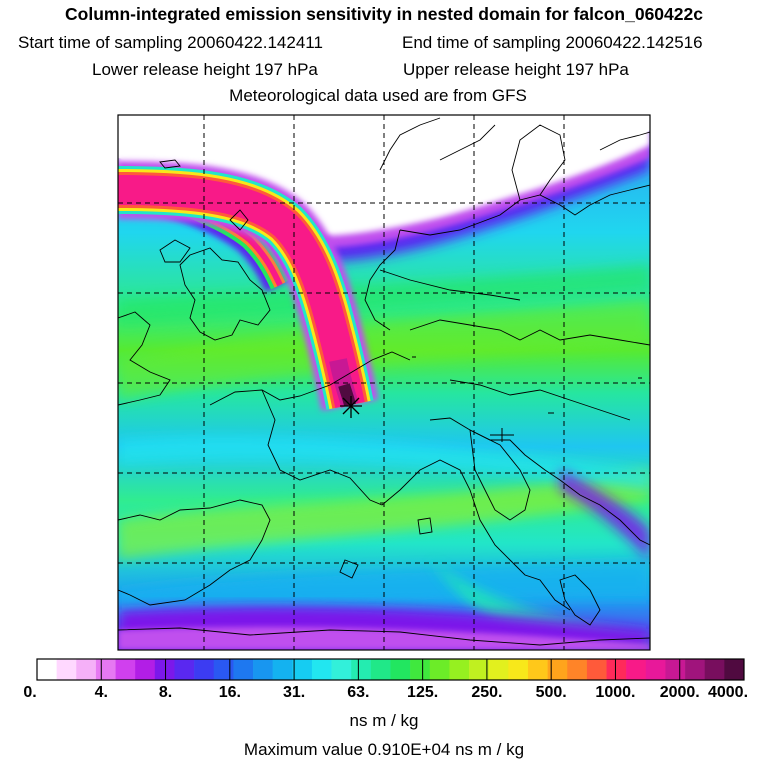 This screenshot has height=768, width=768. I want to click on colorbar-tick-label: 8., so click(165, 692).